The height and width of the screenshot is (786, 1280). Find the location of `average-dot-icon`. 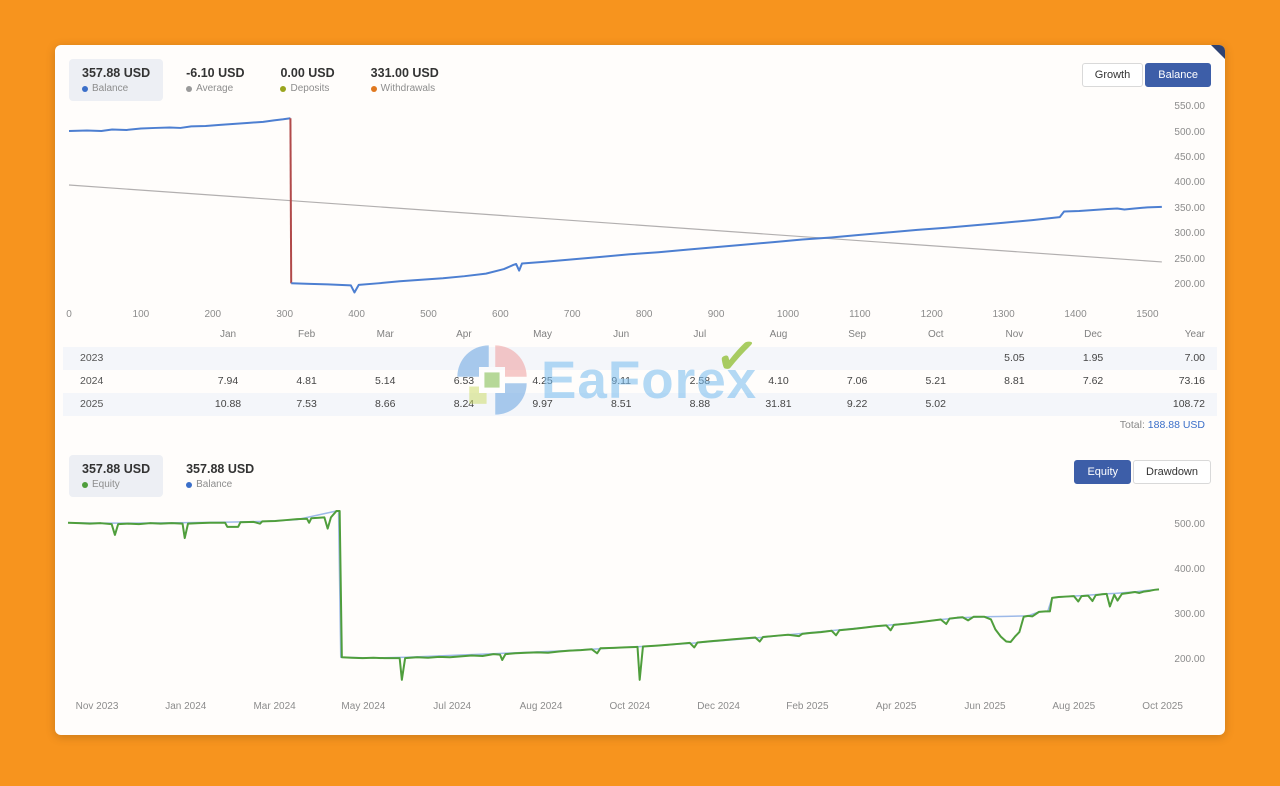

average-dot-icon is located at coordinates (189, 88).